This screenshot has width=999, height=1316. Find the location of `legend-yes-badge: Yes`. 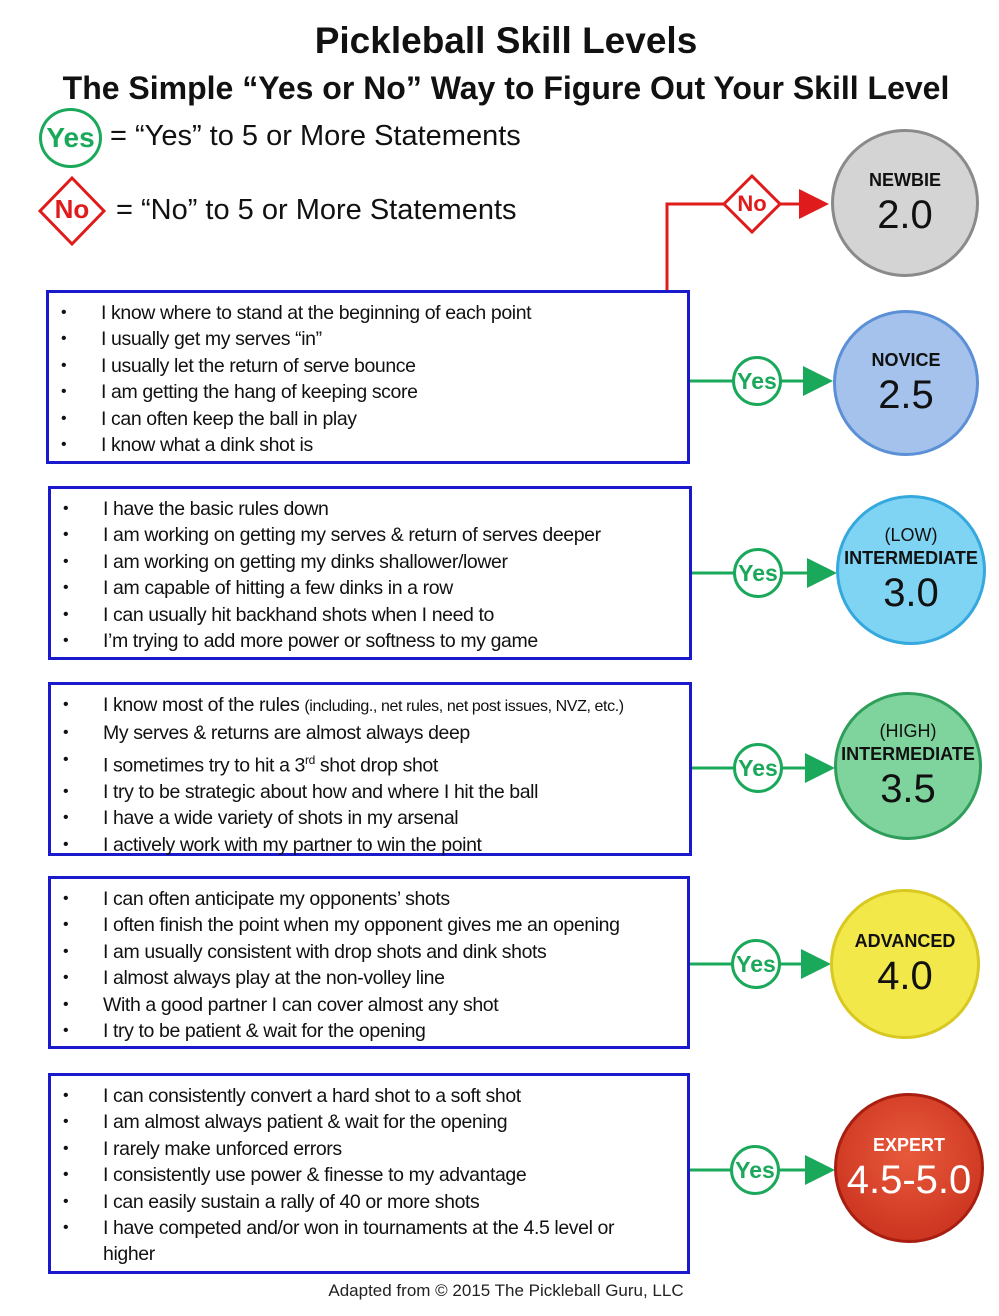

legend-yes-badge: Yes is located at coordinates (70, 138).